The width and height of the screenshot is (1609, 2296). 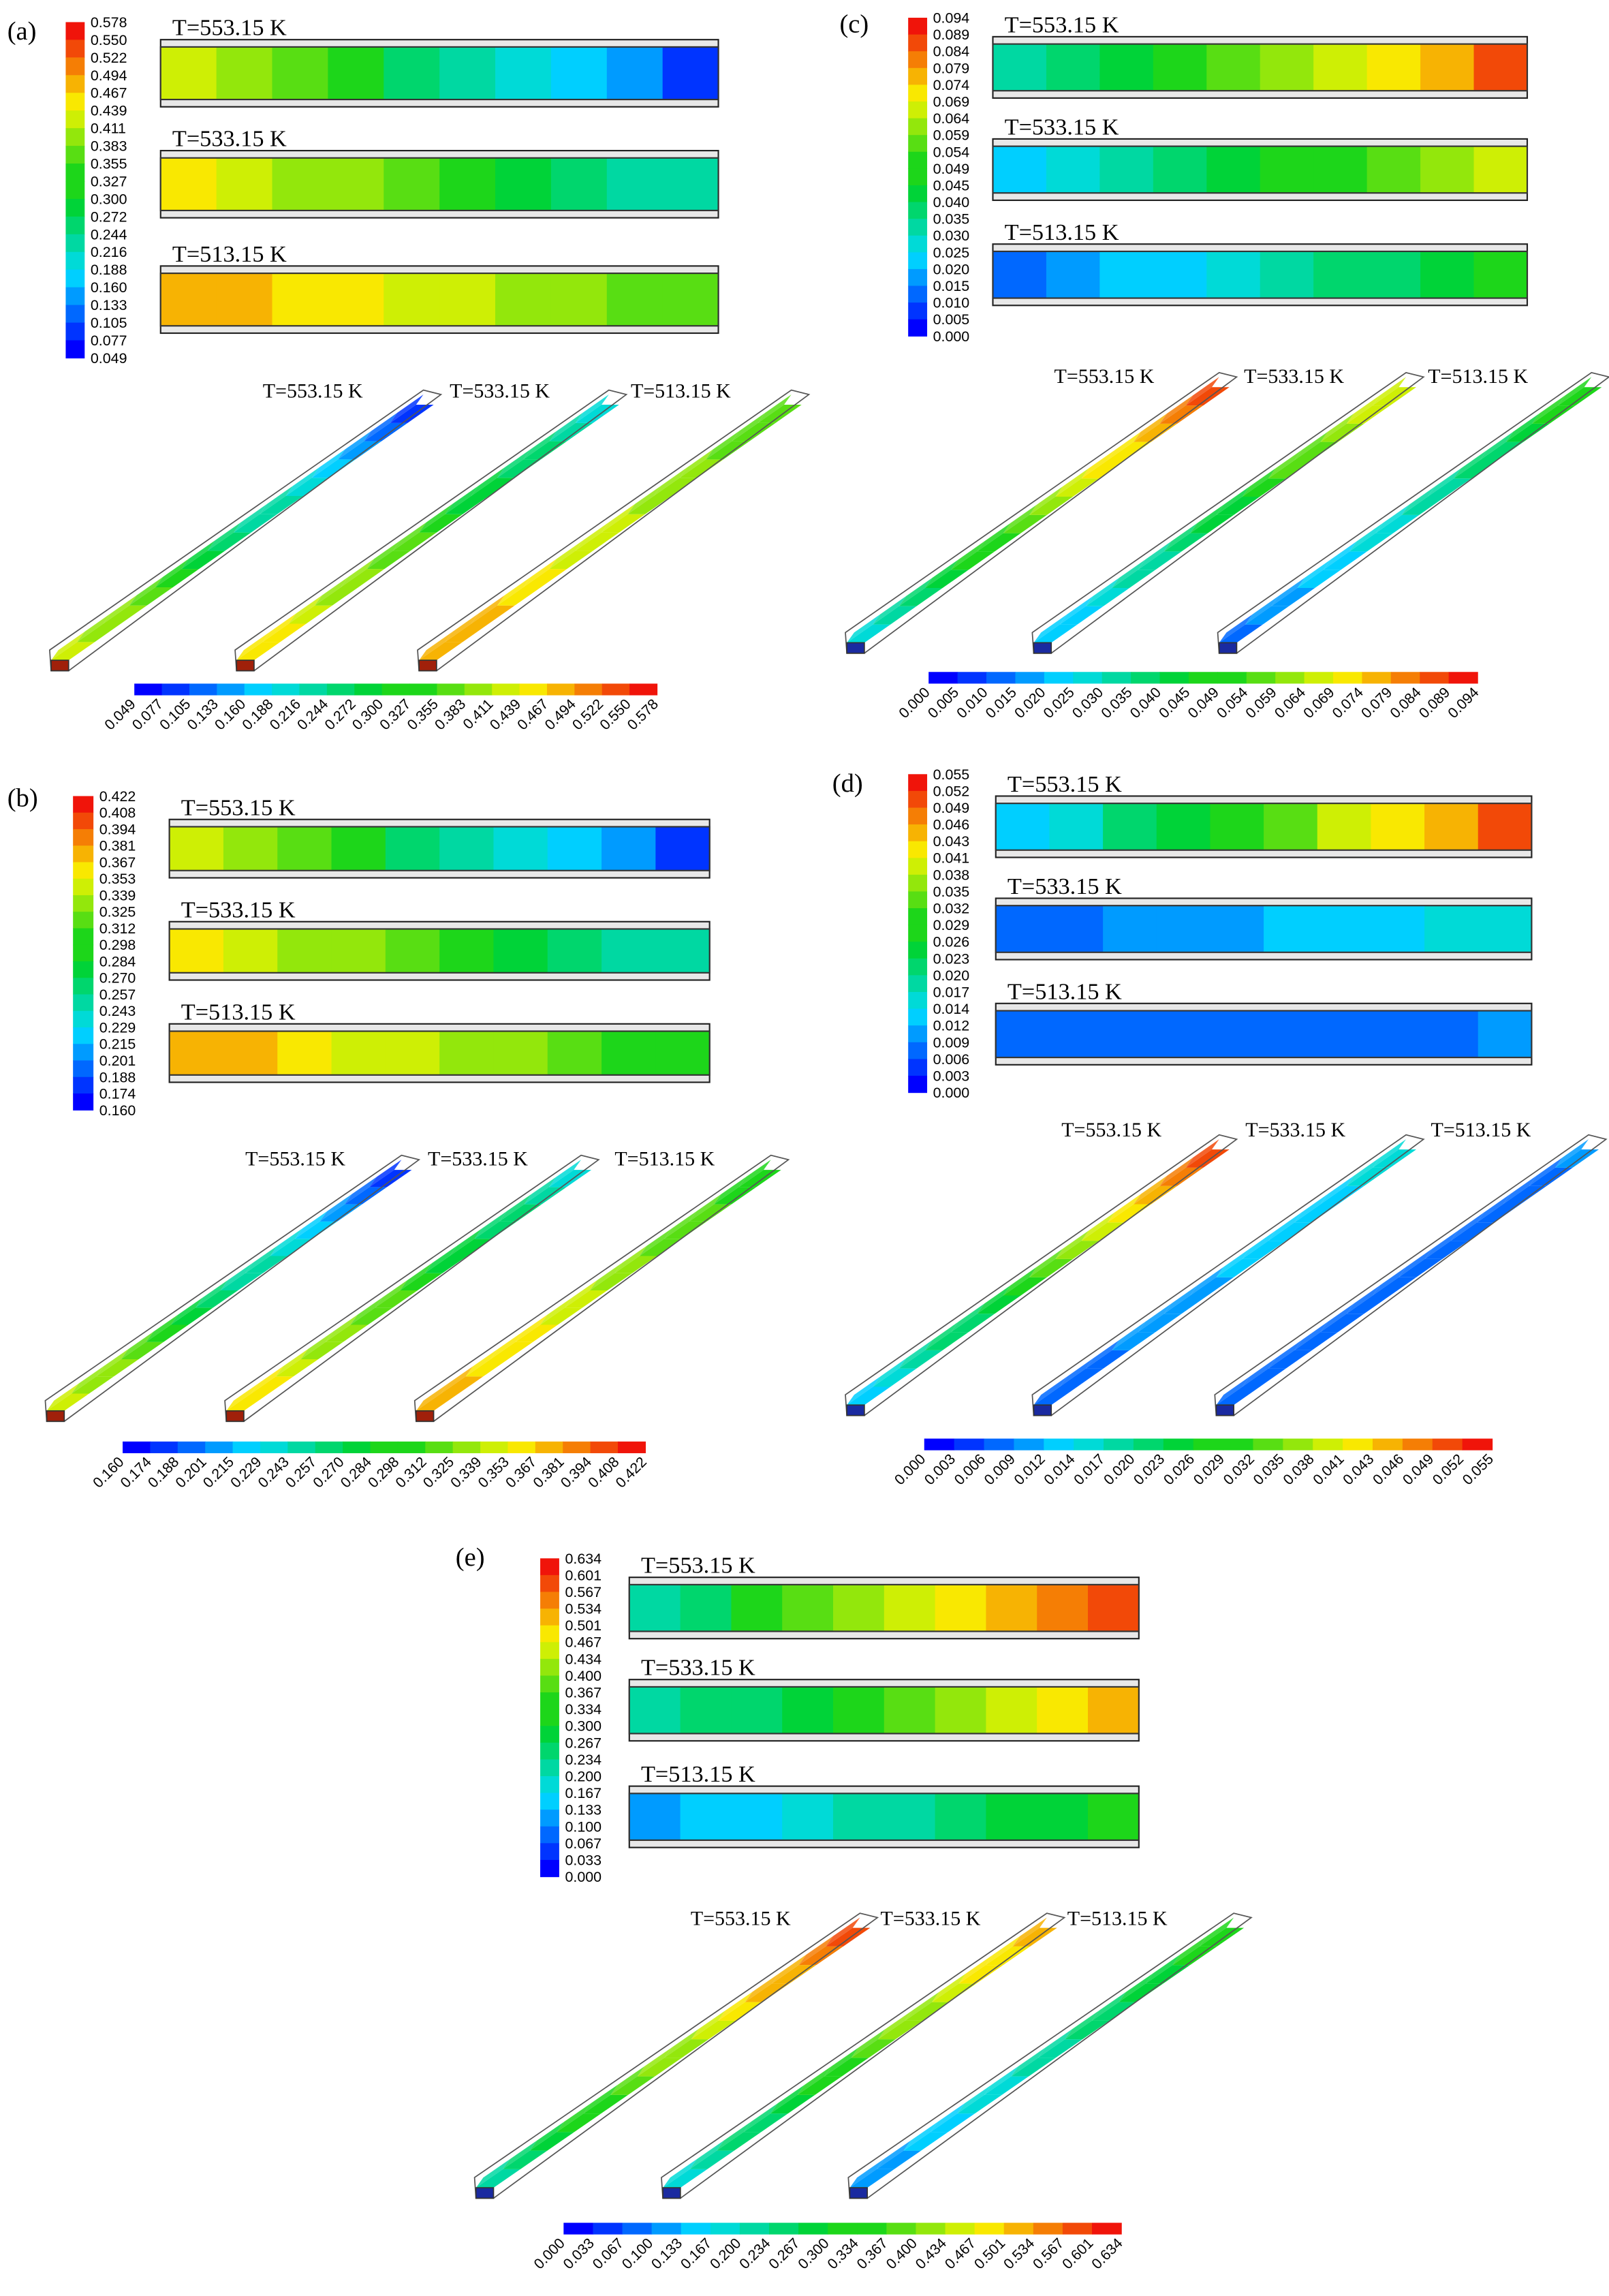 What do you see at coordinates (576, 1473) in the screenshot?
I see `hcolorbar-tick-label: 0.394` at bounding box center [576, 1473].